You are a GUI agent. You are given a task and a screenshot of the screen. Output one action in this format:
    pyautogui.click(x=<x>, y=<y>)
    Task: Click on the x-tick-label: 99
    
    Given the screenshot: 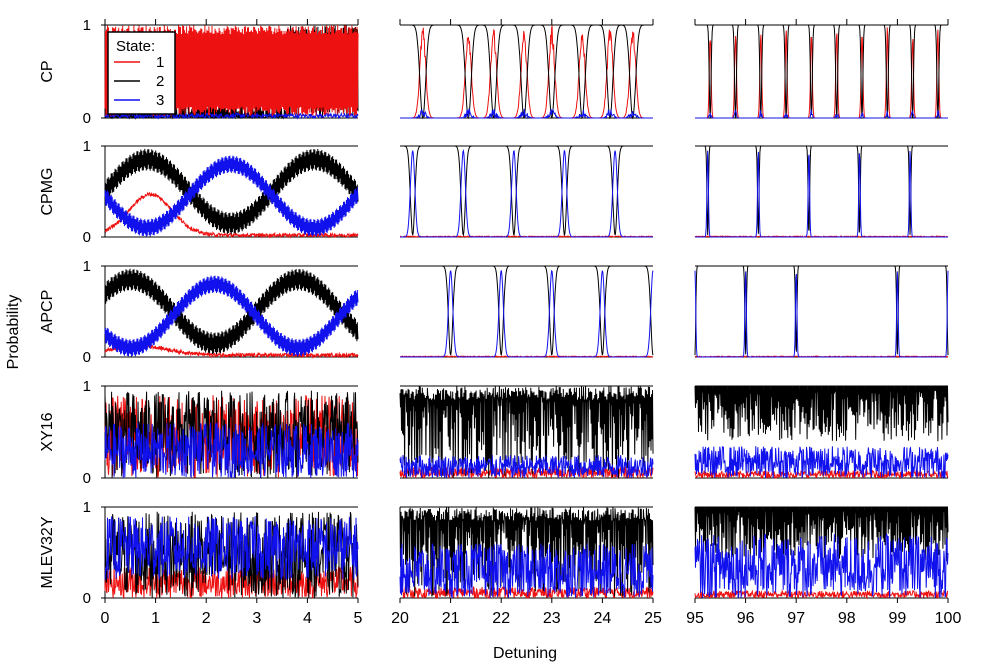 What is the action you would take?
    pyautogui.click(x=898, y=618)
    